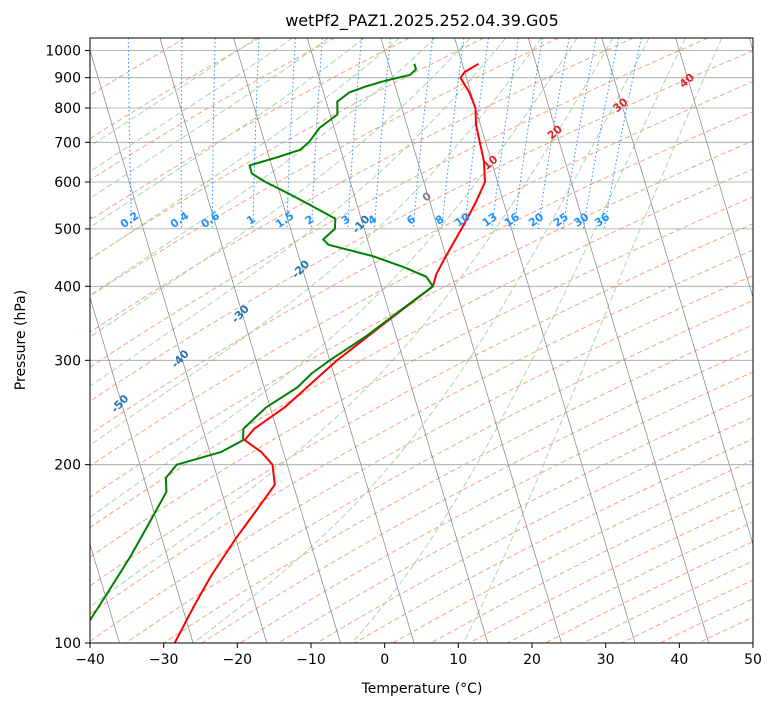  What do you see at coordinates (67, 109) in the screenshot?
I see `y-tick-label: 800` at bounding box center [67, 109].